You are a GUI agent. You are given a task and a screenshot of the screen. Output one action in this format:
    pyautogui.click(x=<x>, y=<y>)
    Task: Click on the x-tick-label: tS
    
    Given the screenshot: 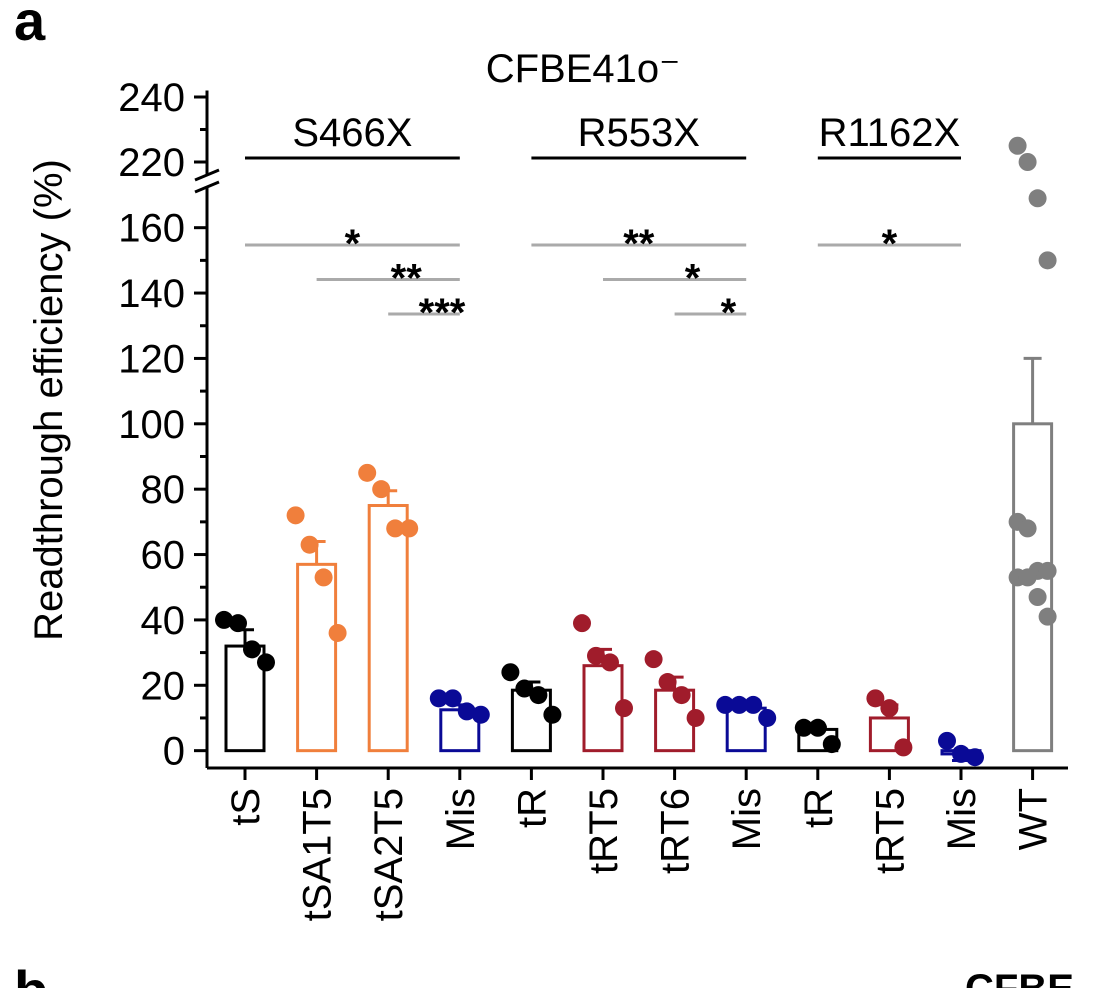 What is the action you would take?
    pyautogui.click(x=246, y=807)
    